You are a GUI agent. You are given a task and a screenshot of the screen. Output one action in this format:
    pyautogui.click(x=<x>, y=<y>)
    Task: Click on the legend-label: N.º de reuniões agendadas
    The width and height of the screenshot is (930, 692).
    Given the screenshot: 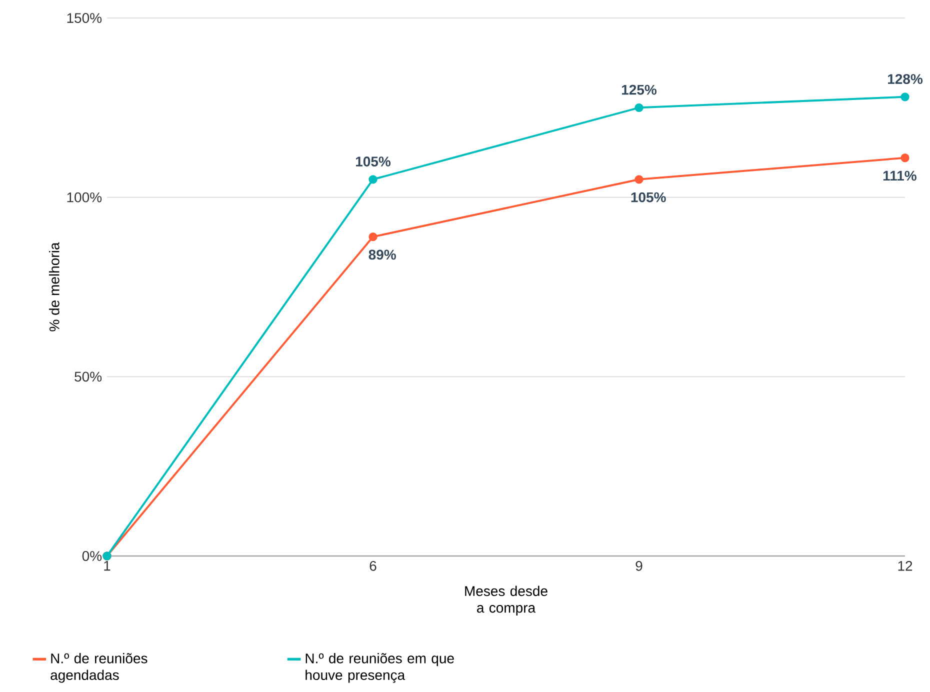 What is the action you would take?
    pyautogui.click(x=99, y=668)
    